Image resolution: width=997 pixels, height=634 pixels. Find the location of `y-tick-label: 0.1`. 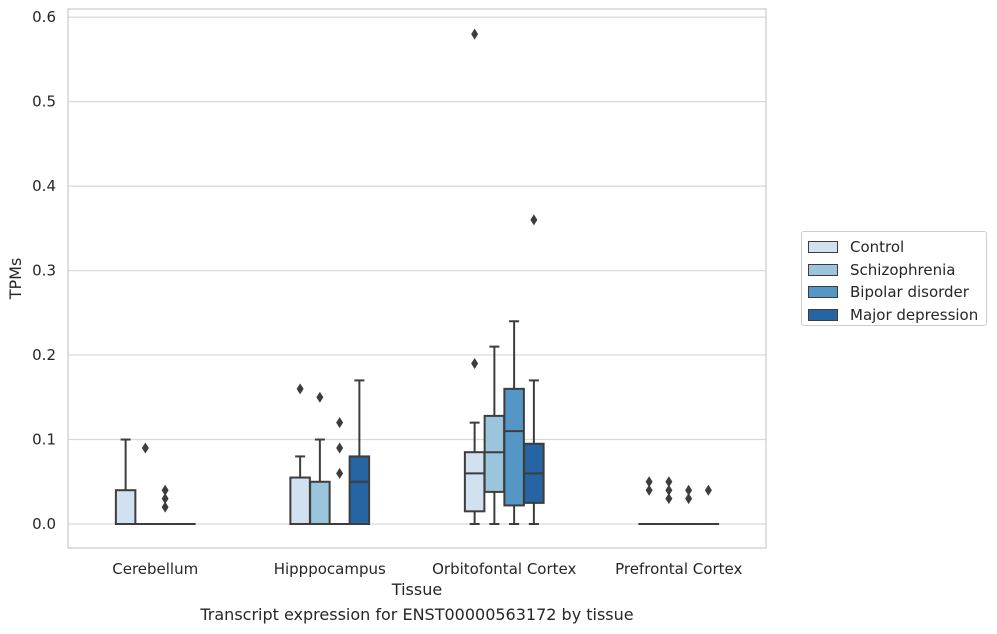

y-tick-label: 0.1 is located at coordinates (44, 440).